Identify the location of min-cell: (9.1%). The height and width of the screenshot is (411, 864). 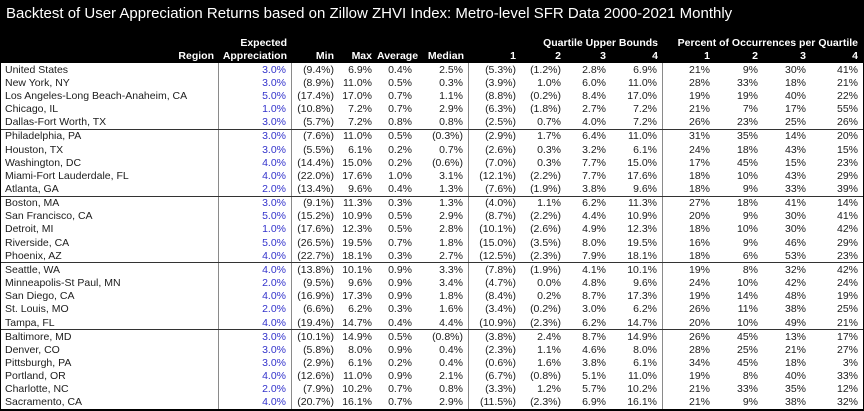
(318, 203).